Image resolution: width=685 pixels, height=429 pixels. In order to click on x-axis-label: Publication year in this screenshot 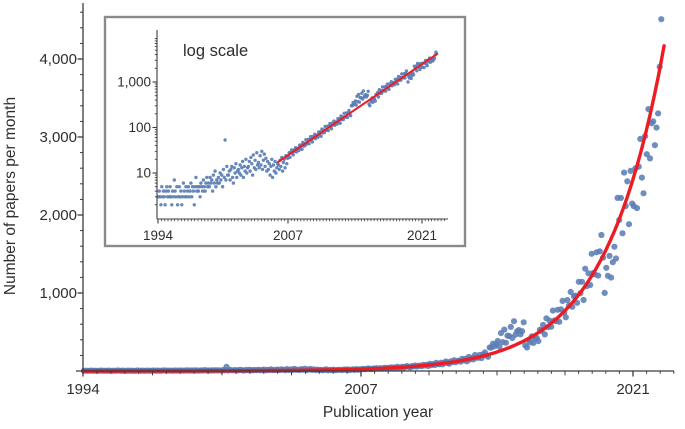, I will do `click(378, 412)`.